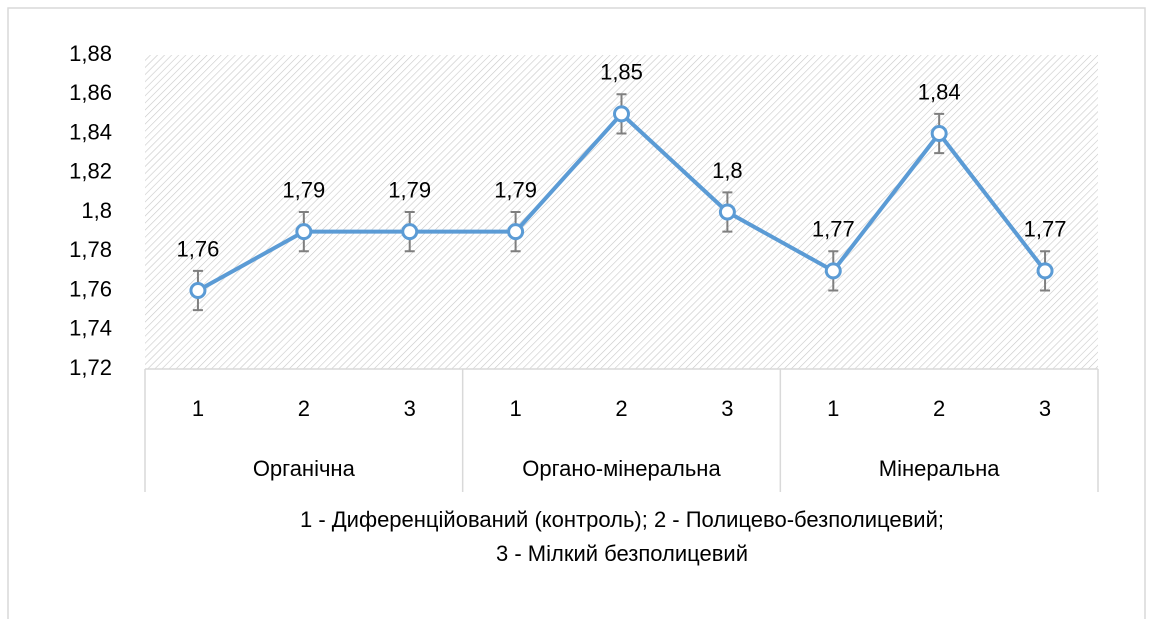 This screenshot has height=619, width=1153. What do you see at coordinates (90, 249) in the screenshot?
I see `y-tick-label: 1,78` at bounding box center [90, 249].